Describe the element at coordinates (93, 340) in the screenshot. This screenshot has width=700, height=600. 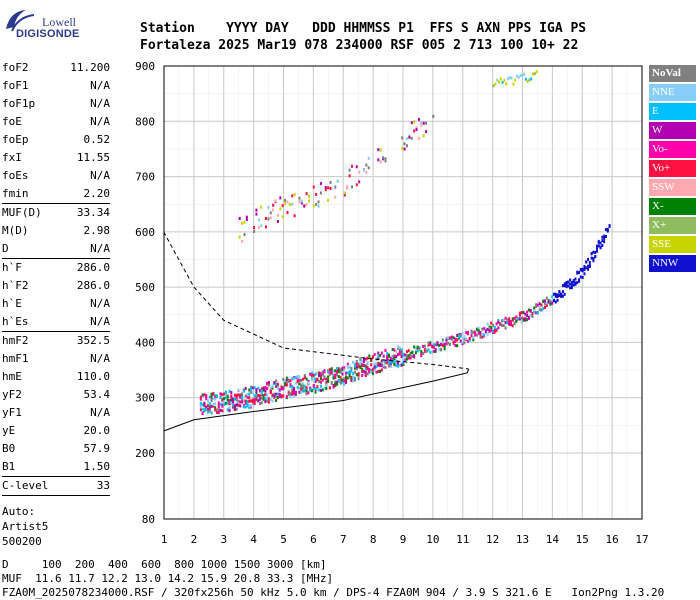
I see `param-value: 352.5` at that location.